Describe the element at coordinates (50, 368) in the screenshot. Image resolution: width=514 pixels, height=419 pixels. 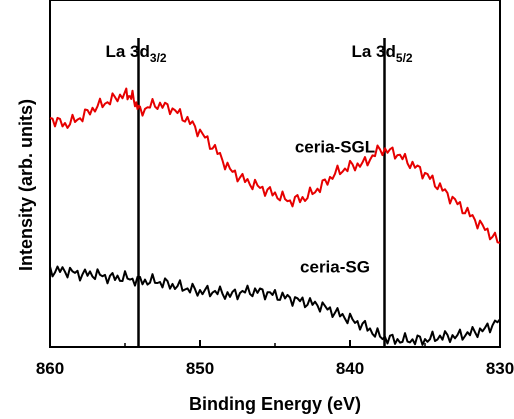
I see `x-tick-label-860: 860` at that location.